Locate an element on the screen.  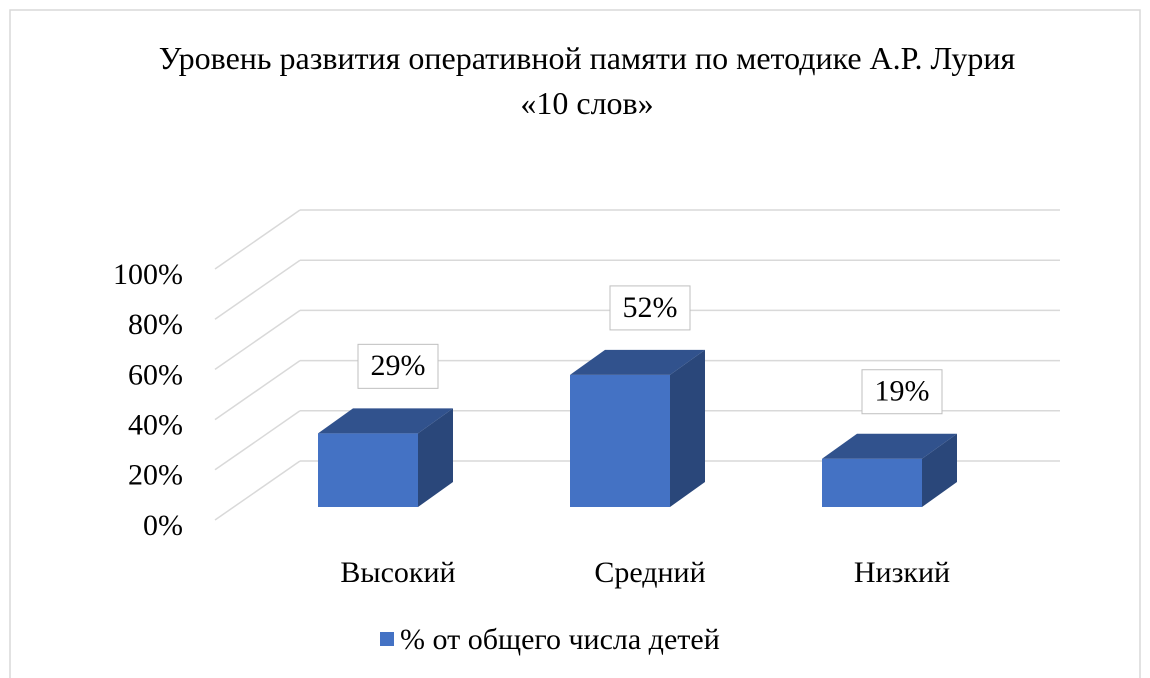
legend-label: % от общего числа детей is located at coordinates (560, 639).